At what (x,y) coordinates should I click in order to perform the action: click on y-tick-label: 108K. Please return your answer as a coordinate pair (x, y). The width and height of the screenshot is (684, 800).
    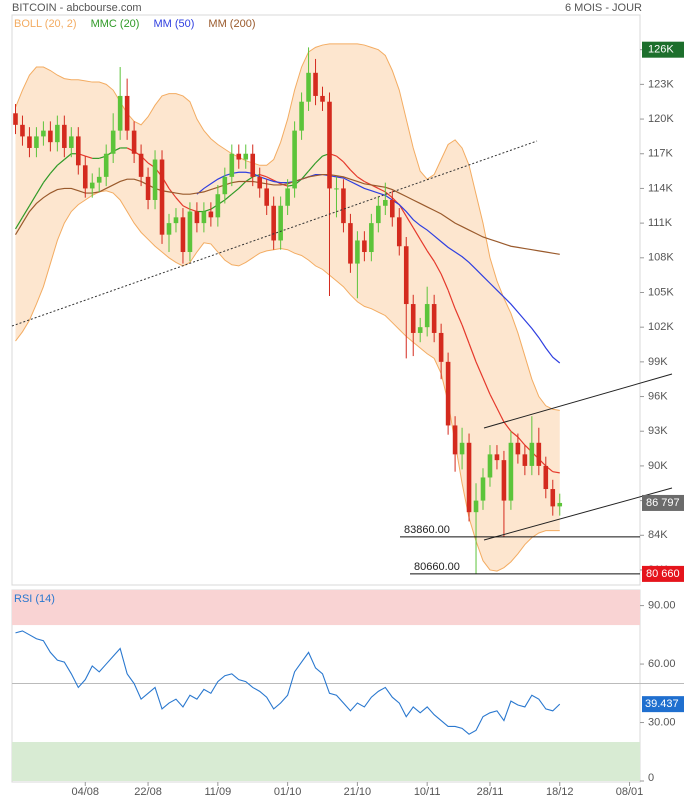
    Looking at the image, I should click on (661, 258).